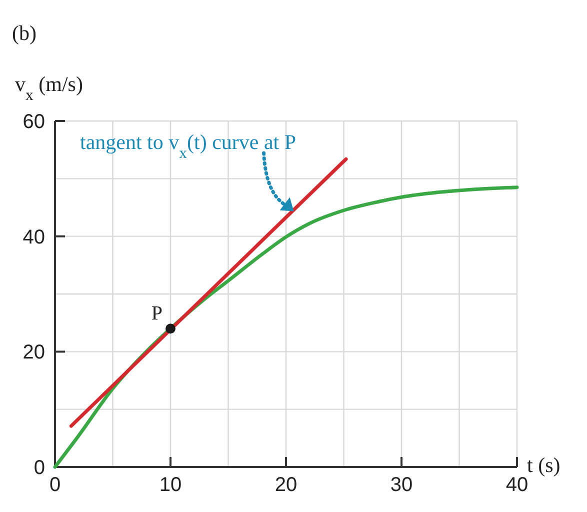  What do you see at coordinates (55, 485) in the screenshot?
I see `x-tick-label: 0` at bounding box center [55, 485].